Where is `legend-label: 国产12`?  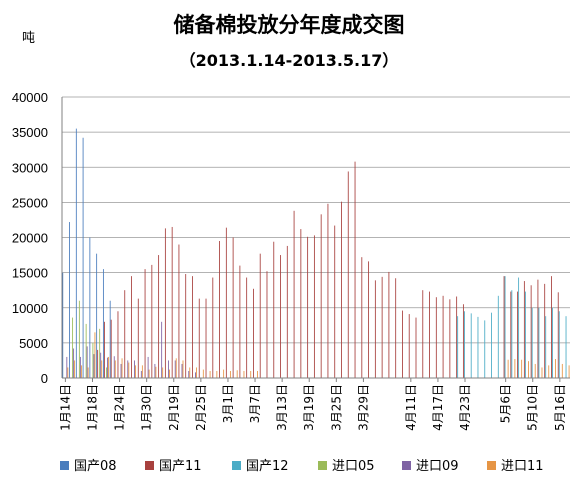 legend-label: 国产12 is located at coordinates (267, 466).